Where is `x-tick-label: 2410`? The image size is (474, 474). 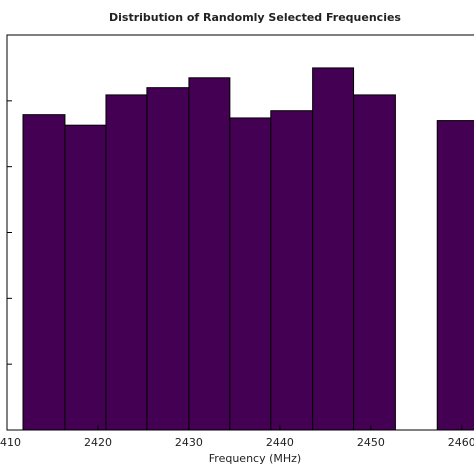
x-tick-label: 2410 is located at coordinates (10, 442).